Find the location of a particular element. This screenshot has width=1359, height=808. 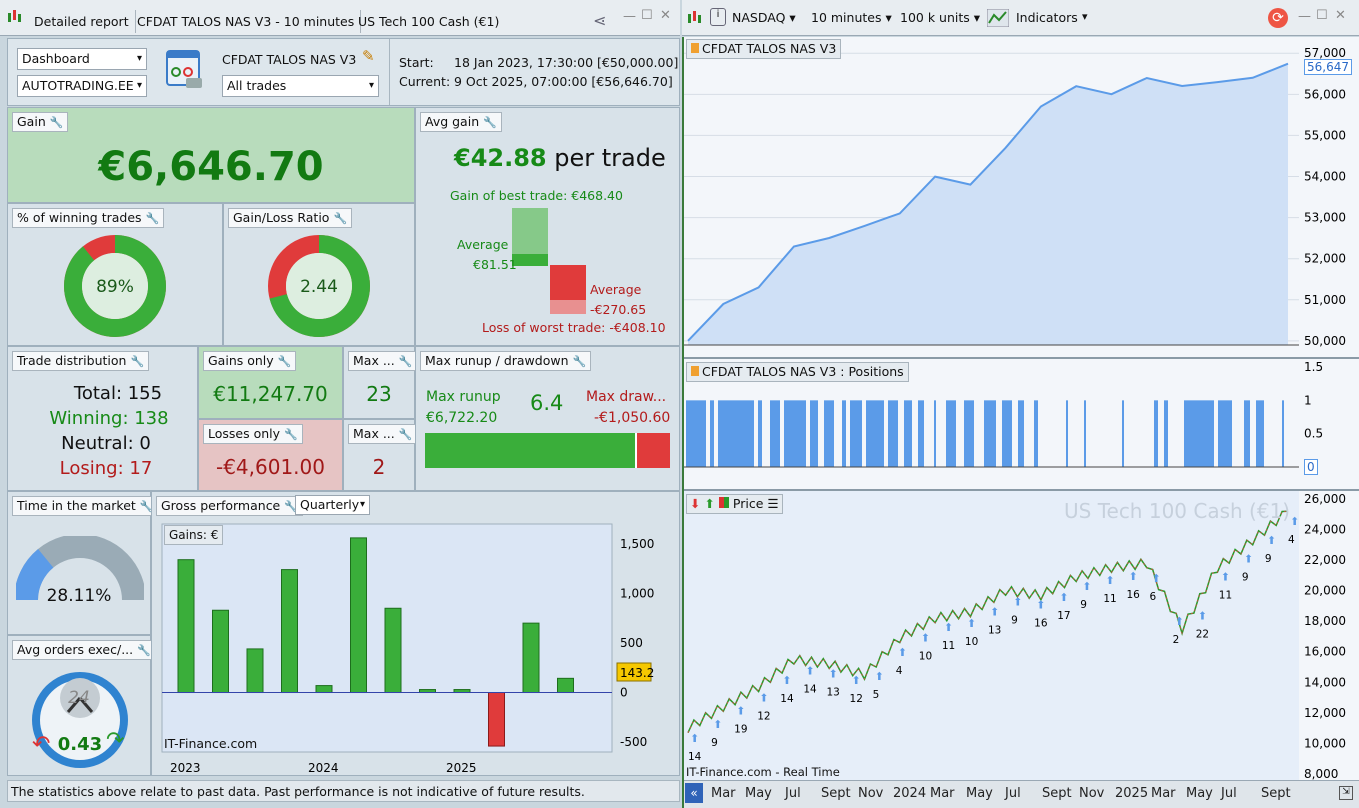

buy-arrow-icon: ⬆ is located at coordinates (709, 503).